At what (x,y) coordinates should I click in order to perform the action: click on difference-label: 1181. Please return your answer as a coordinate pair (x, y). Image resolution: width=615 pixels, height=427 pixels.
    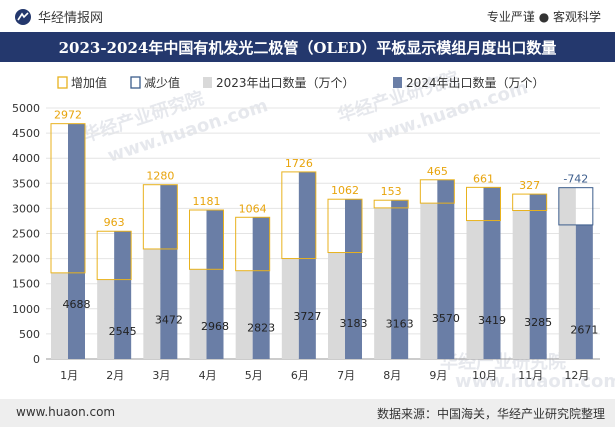
    Looking at the image, I should click on (207, 201).